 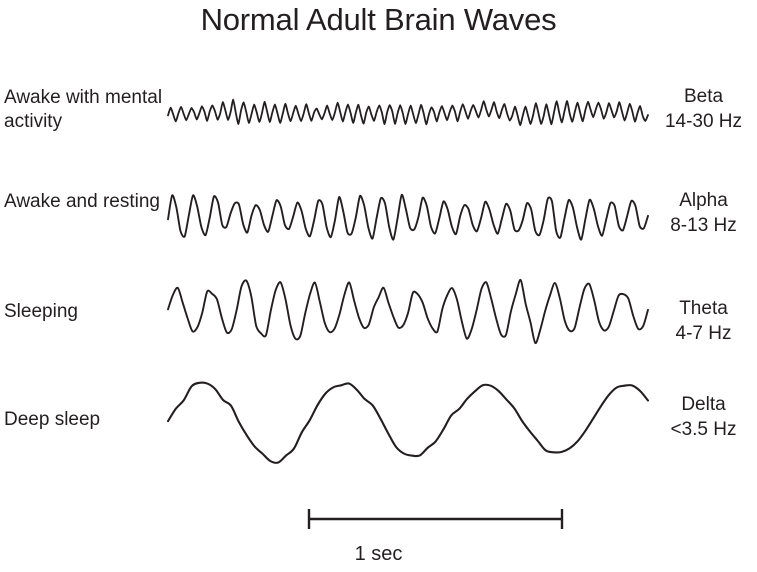 What do you see at coordinates (703, 417) in the screenshot?
I see `band-label-delta: Delta <3.5 Hz` at bounding box center [703, 417].